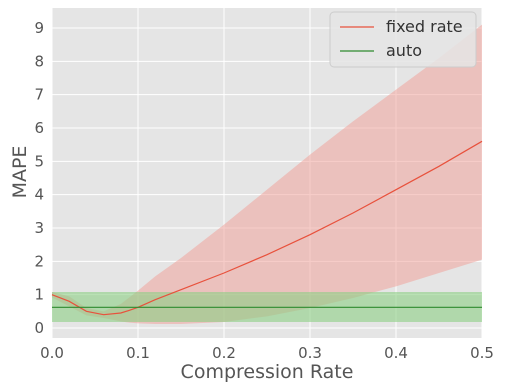  I want to click on x-tick-label: 0.2, so click(224, 353).